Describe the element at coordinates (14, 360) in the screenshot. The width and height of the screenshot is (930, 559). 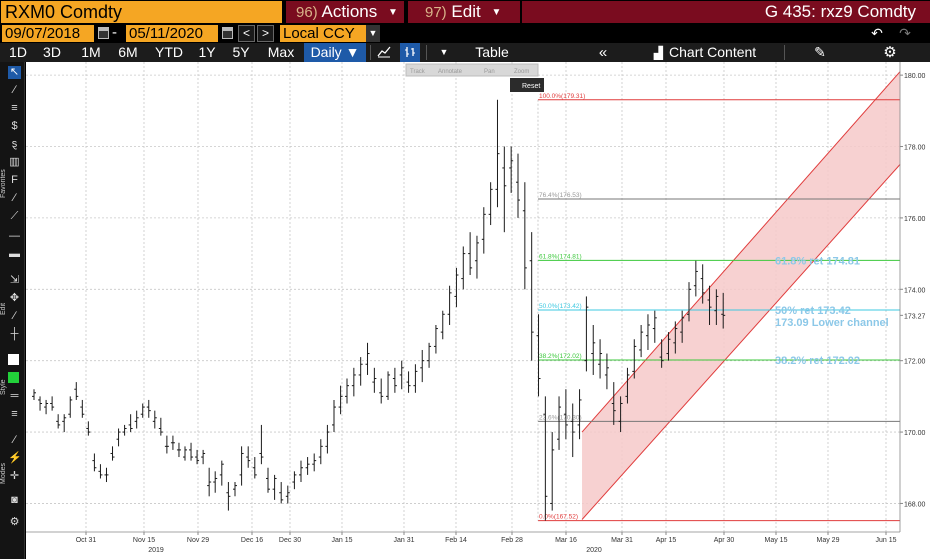
I see `color-white-swatch-icon` at that location.